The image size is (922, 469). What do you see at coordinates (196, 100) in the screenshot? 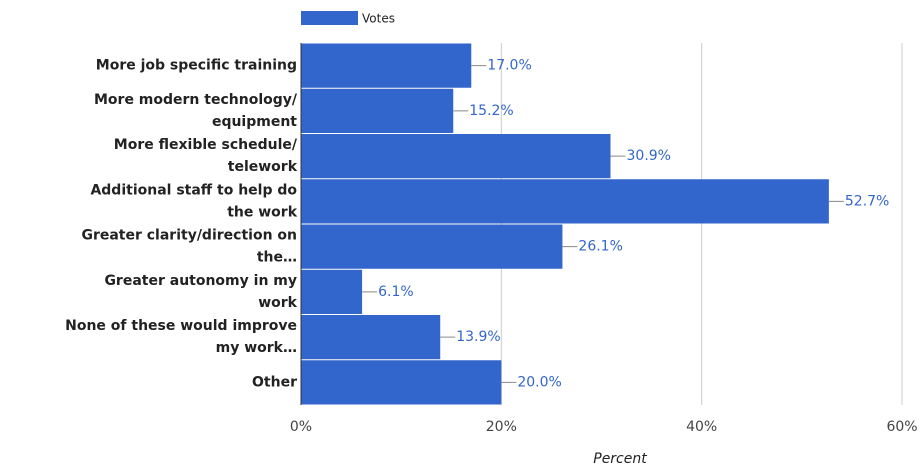
I see `y-tick-label-line: More modern technology/` at bounding box center [196, 100].